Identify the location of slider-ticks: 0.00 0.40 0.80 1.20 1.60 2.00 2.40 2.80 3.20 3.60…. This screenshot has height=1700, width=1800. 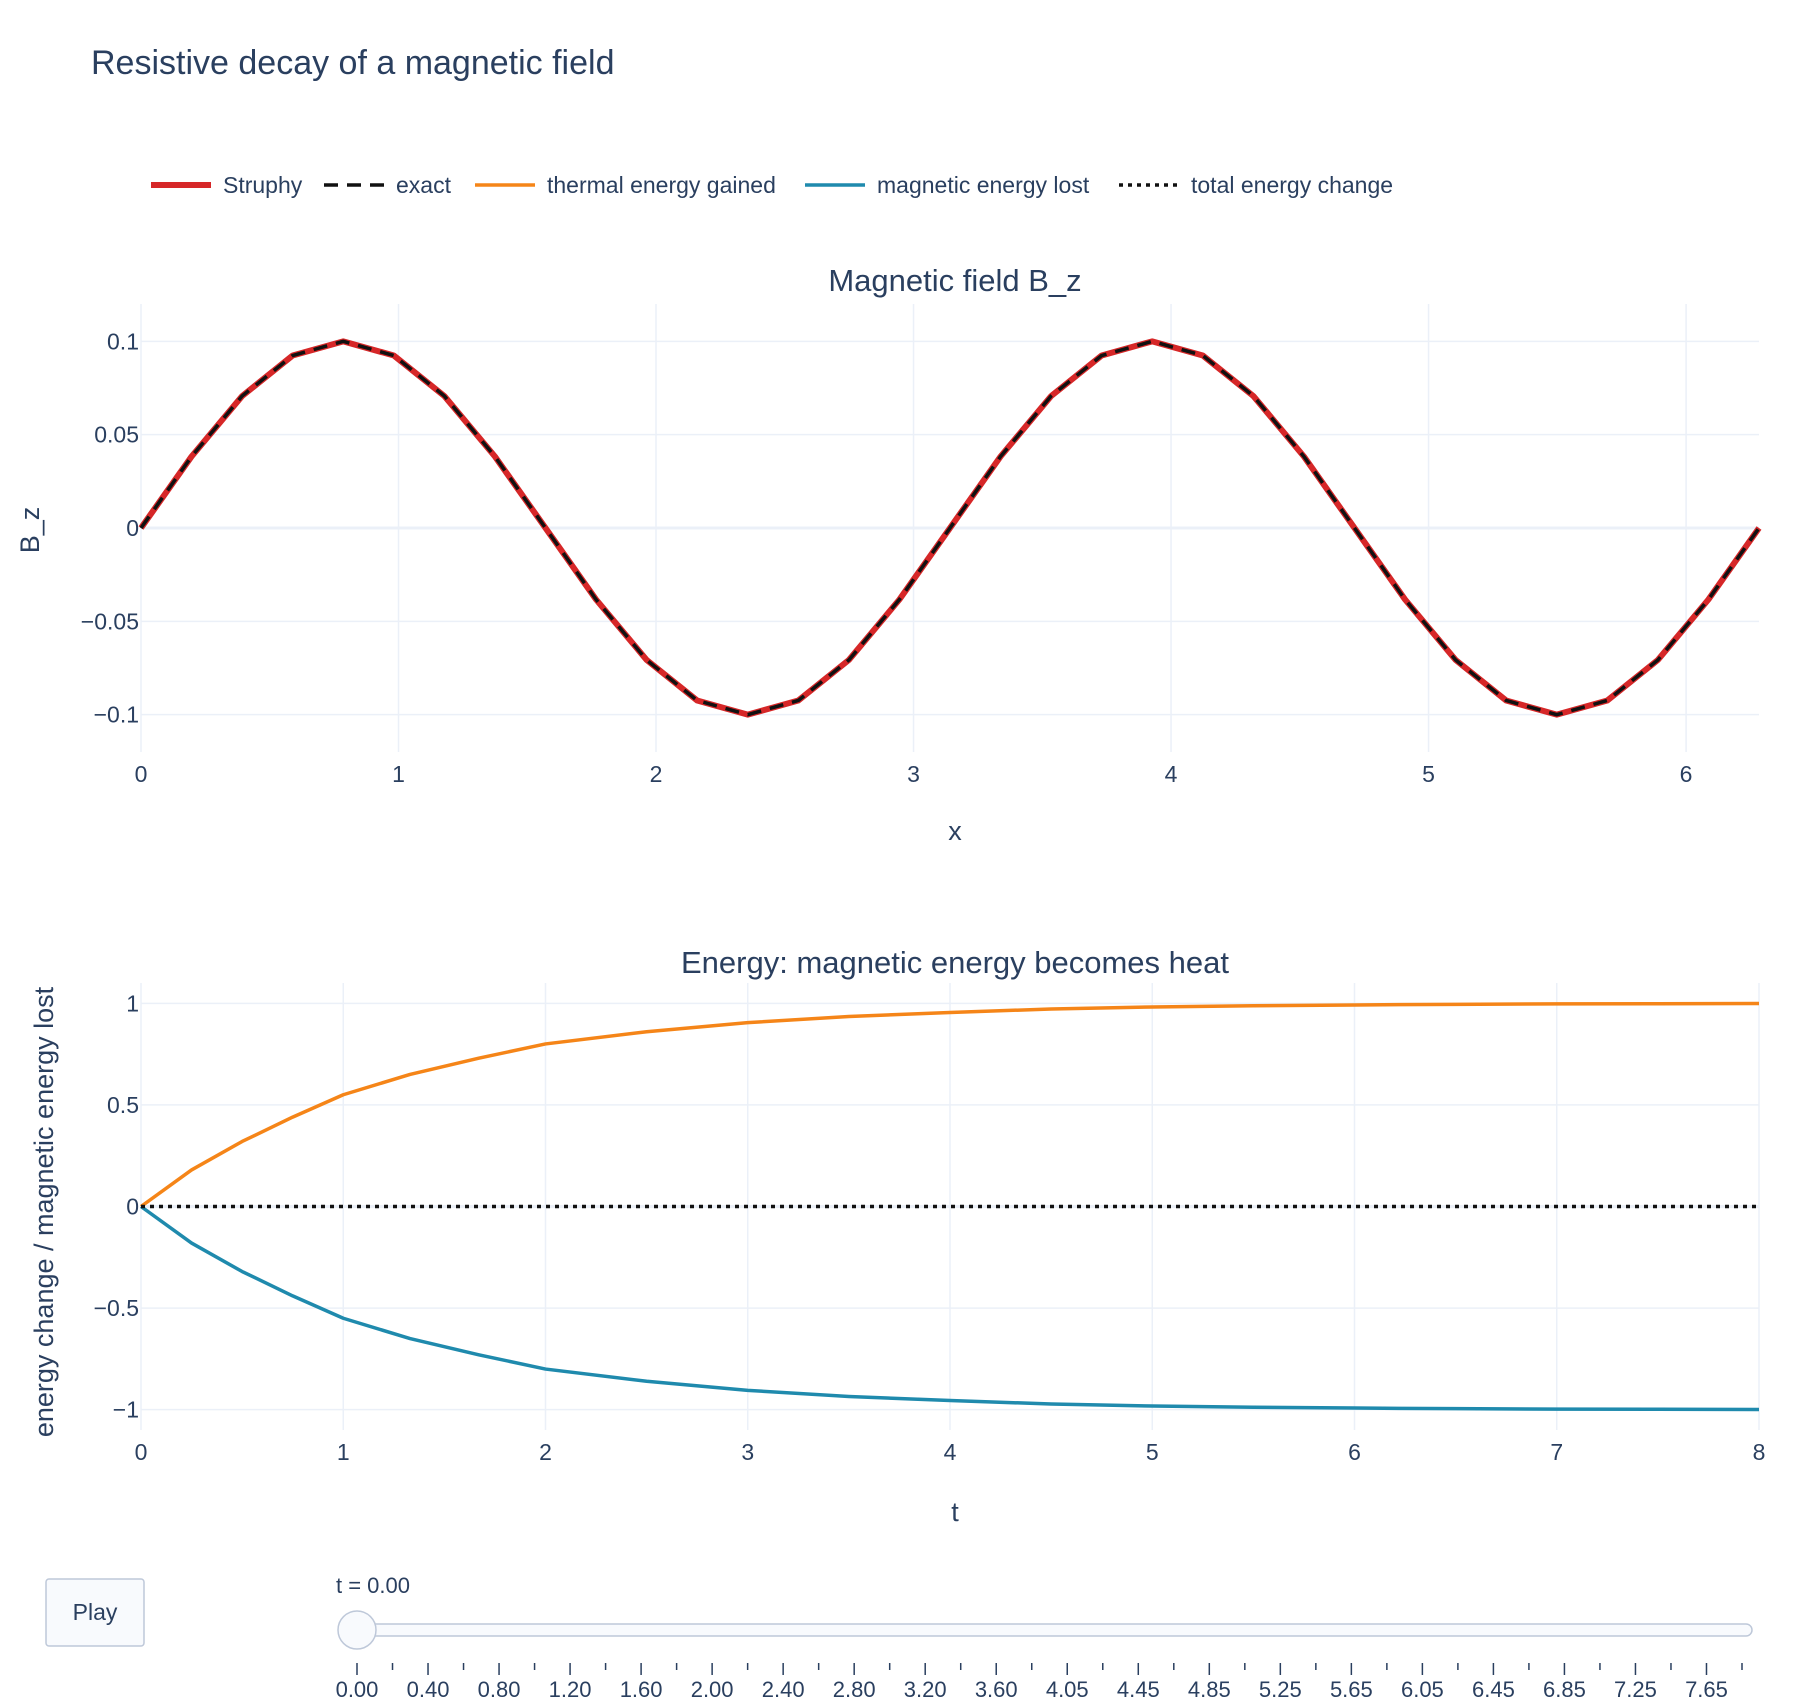
(1039, 1681).